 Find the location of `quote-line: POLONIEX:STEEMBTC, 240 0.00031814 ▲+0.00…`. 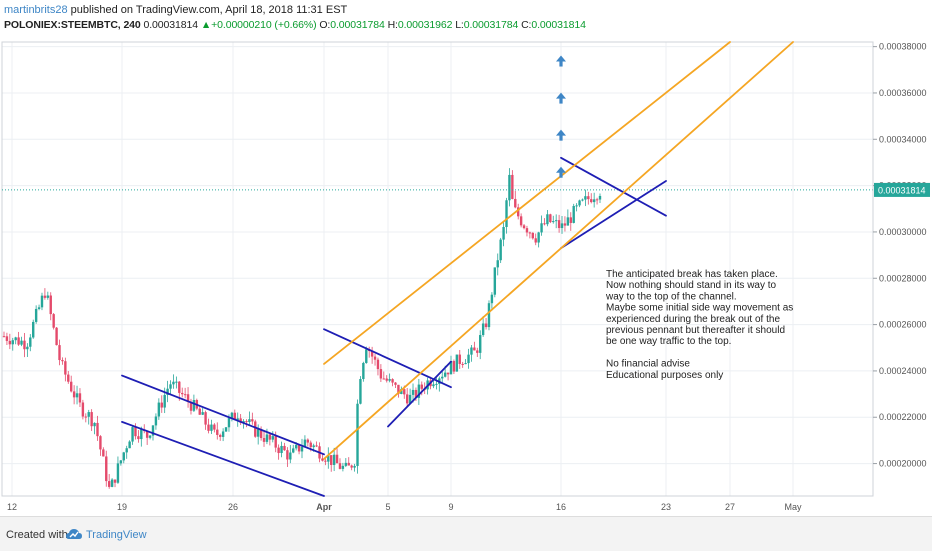

quote-line: POLONIEX:STEEMBTC, 240 0.00031814 ▲+0.00… is located at coordinates (295, 25).